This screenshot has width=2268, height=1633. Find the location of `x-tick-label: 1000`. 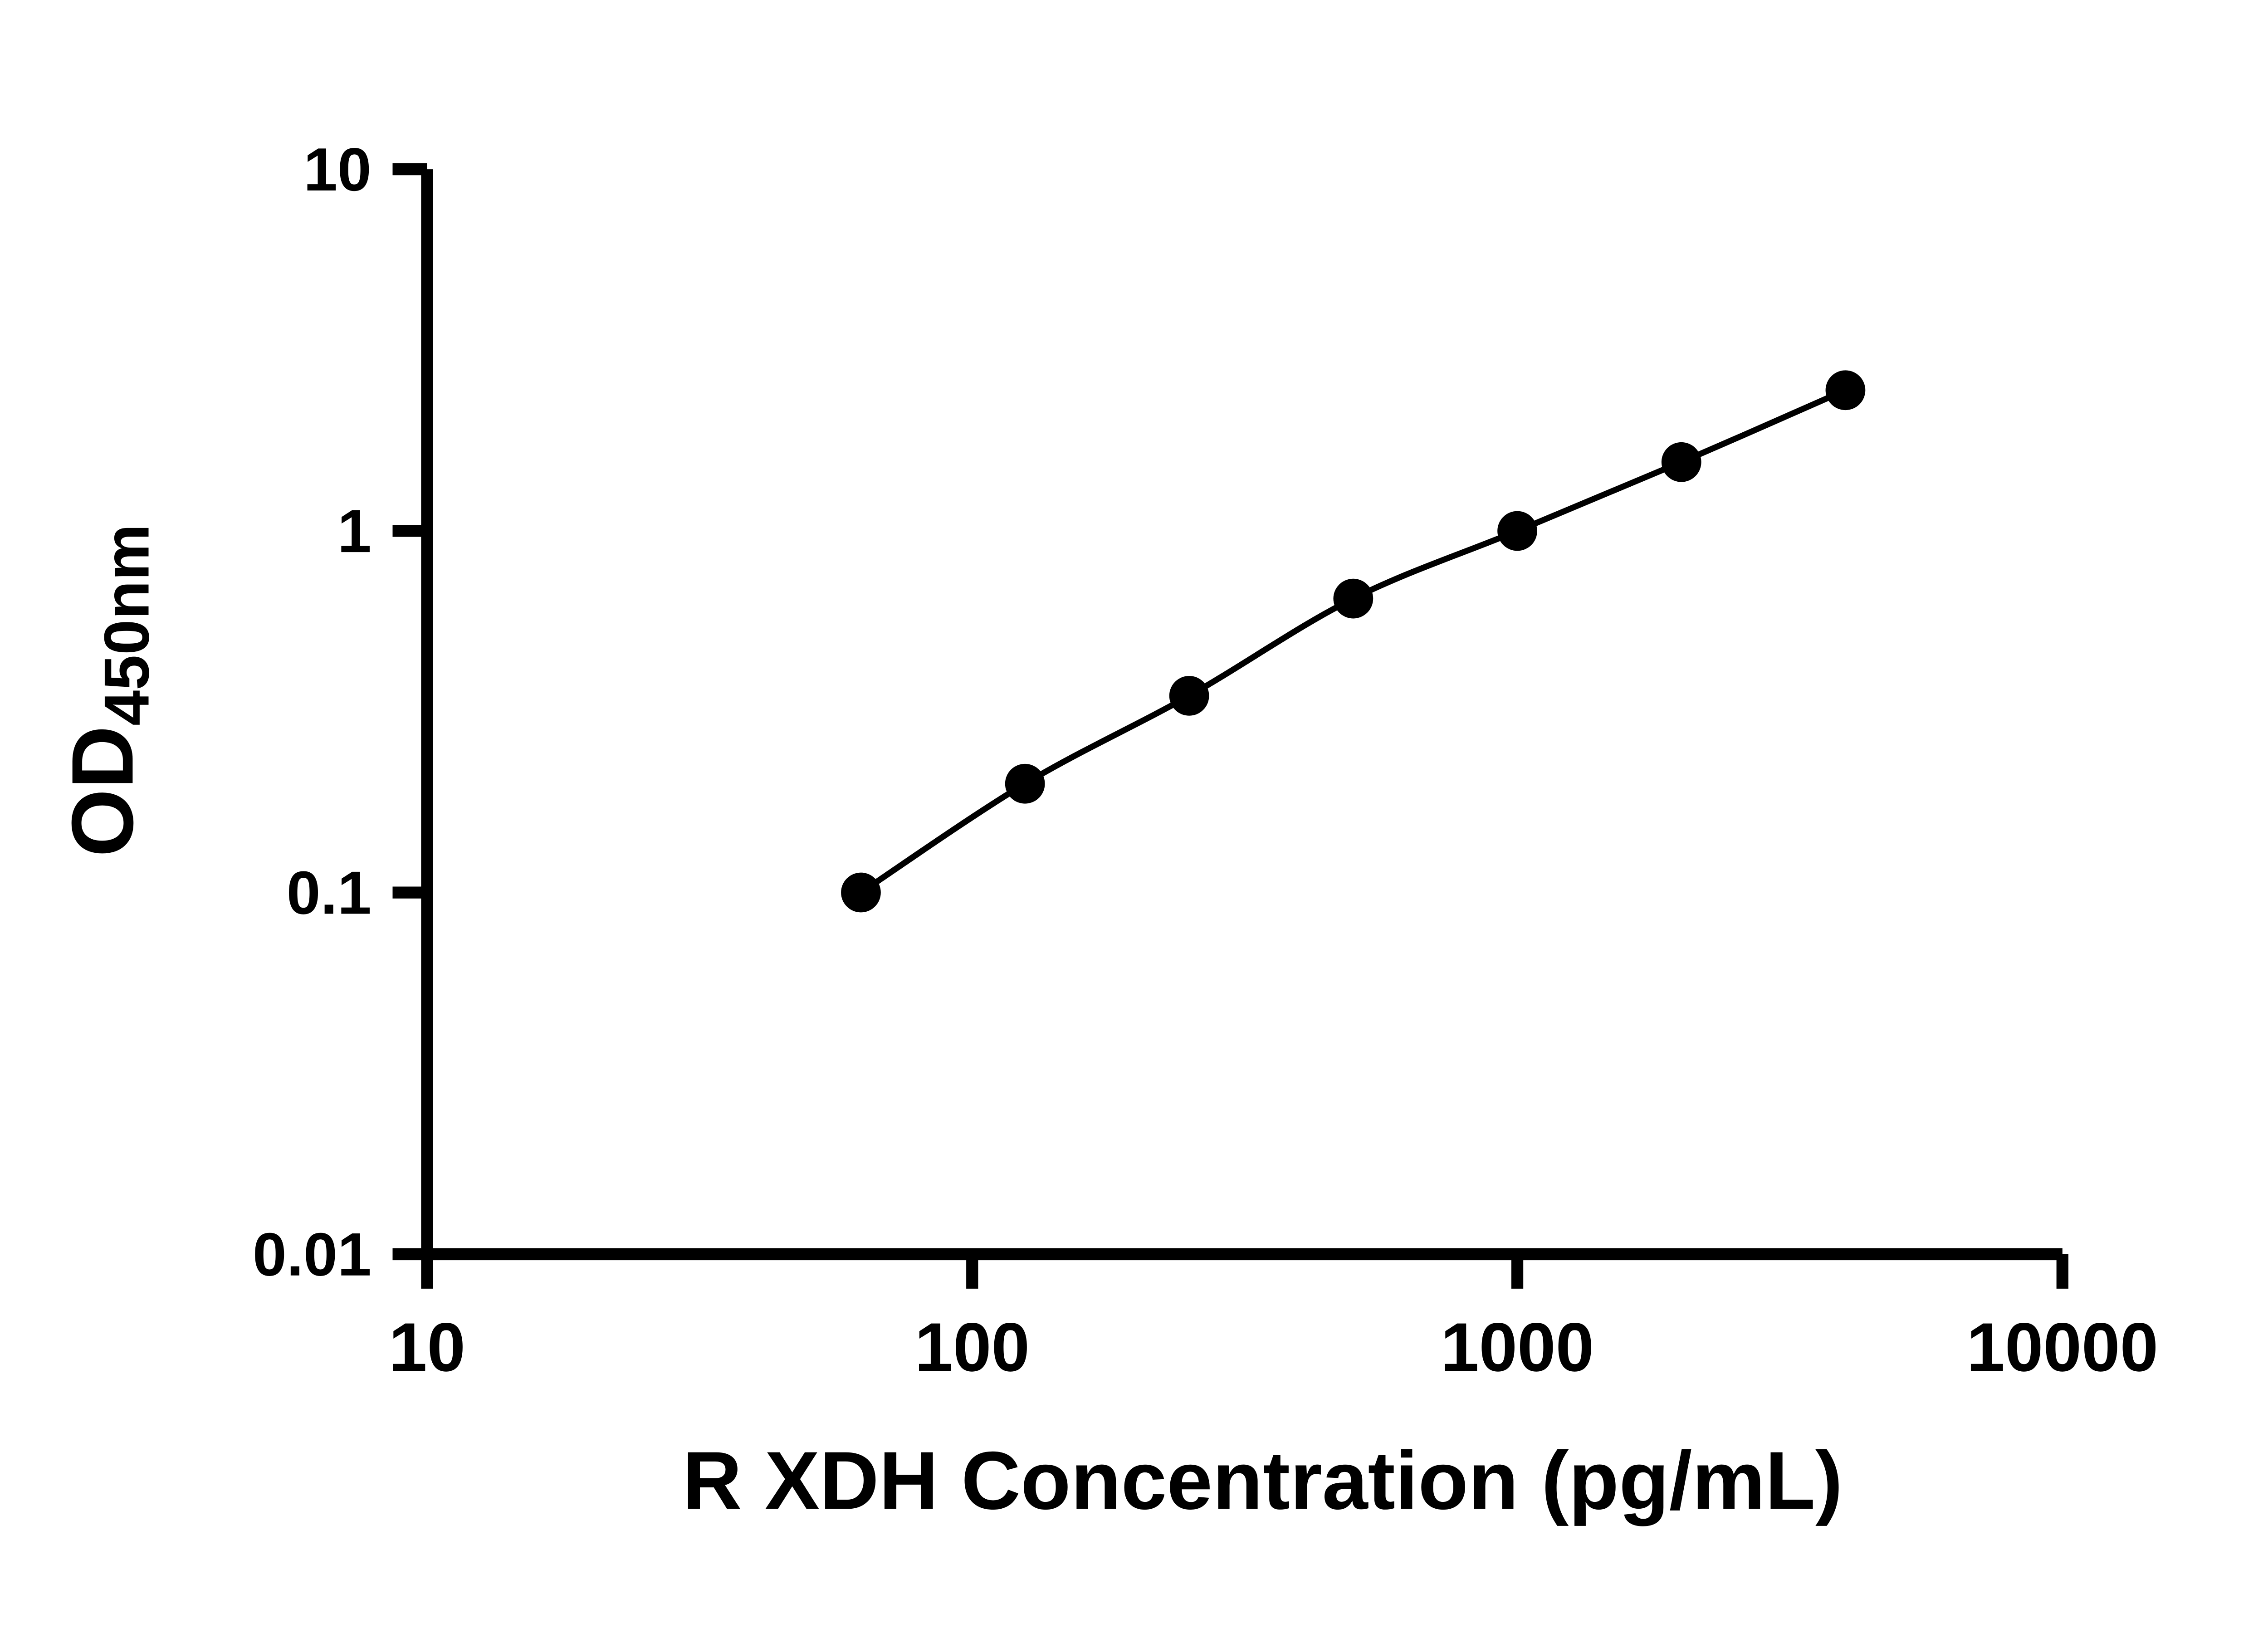

x-tick-label: 1000 is located at coordinates (1518, 1347).